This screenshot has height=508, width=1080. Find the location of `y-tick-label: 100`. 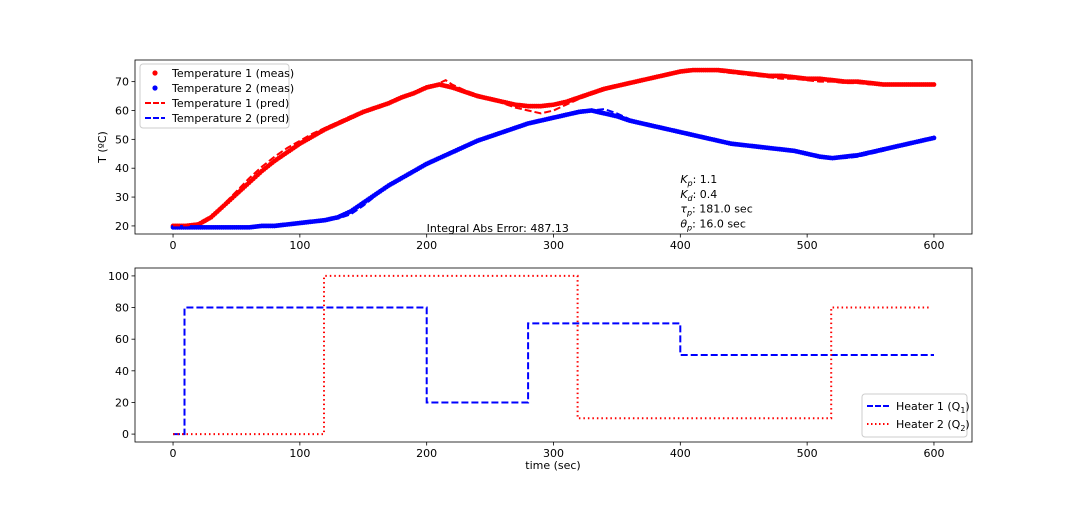

y-tick-label: 100 is located at coordinates (118, 276).